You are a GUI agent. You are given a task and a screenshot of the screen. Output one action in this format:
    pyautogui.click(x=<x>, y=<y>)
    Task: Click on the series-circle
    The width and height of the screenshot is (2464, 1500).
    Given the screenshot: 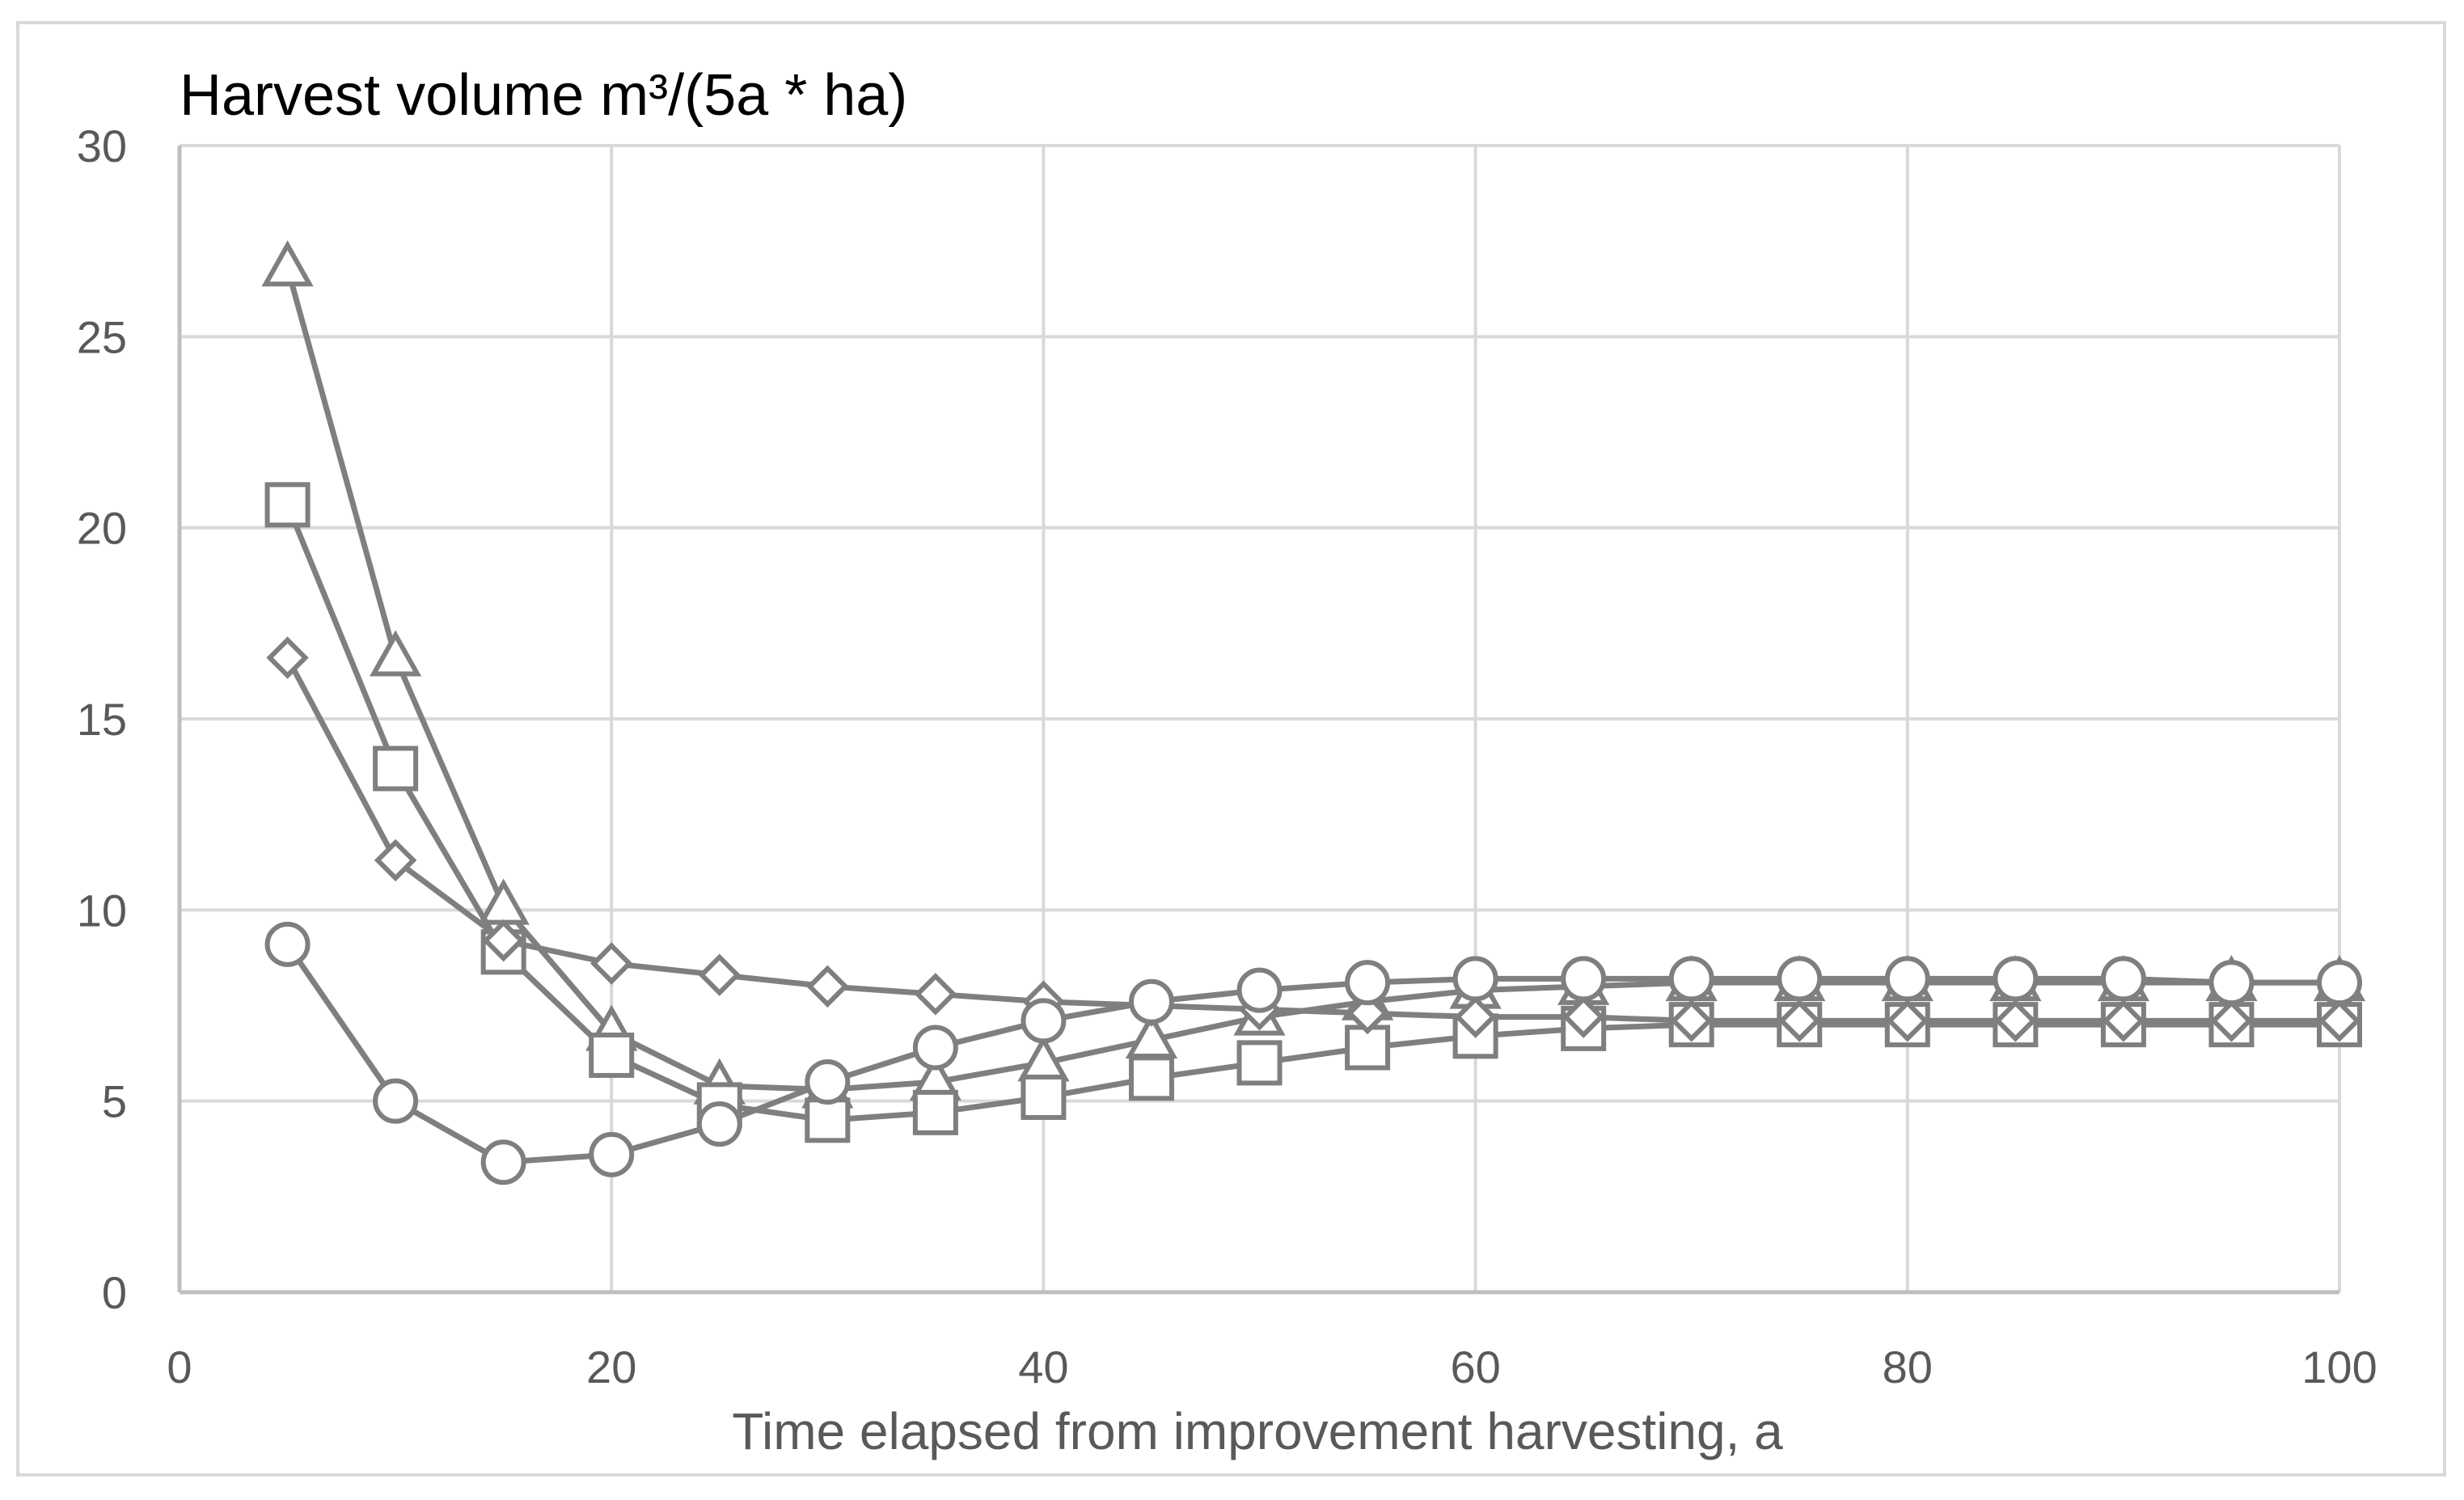 What is the action you would take?
    pyautogui.click(x=1313, y=1053)
    